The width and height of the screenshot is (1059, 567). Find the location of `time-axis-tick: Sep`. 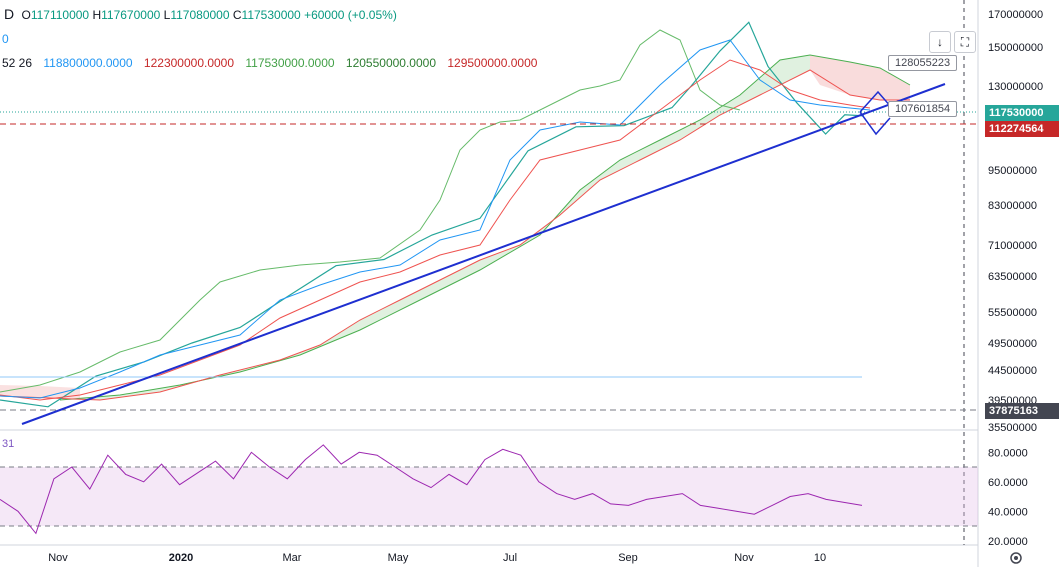

time-axis-tick: Sep is located at coordinates (628, 558).